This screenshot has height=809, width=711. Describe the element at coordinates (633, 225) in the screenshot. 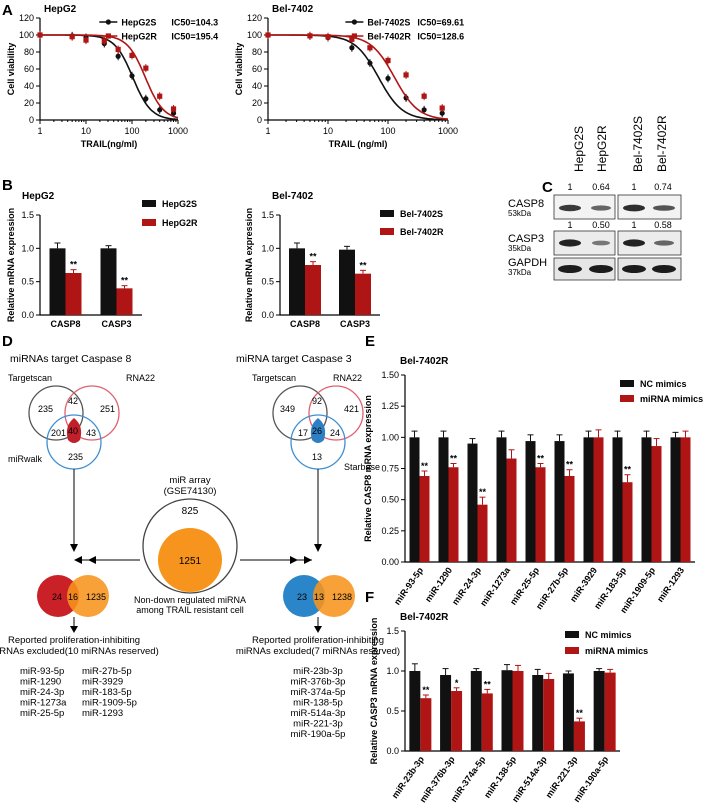

I see `casp3-ratio: 1` at that location.